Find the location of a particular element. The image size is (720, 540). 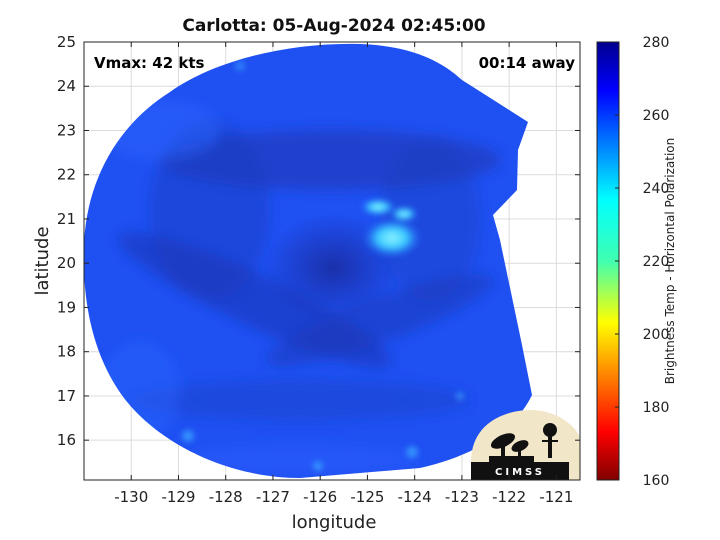

y-tick-label: 17 is located at coordinates (66, 396).